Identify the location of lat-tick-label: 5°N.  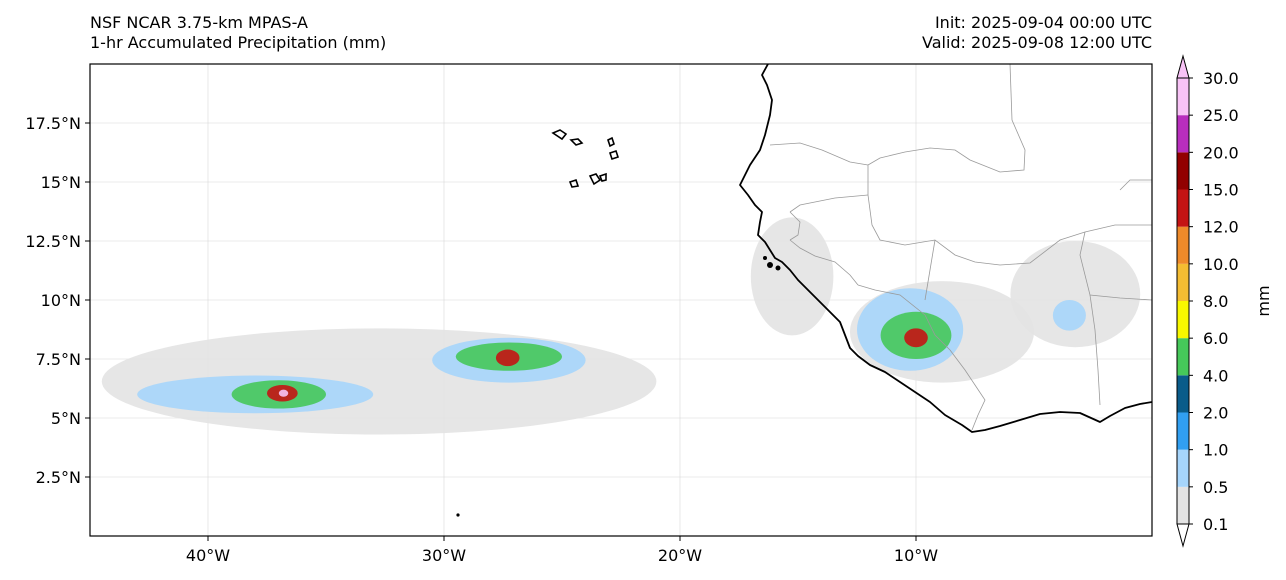
(66, 418).